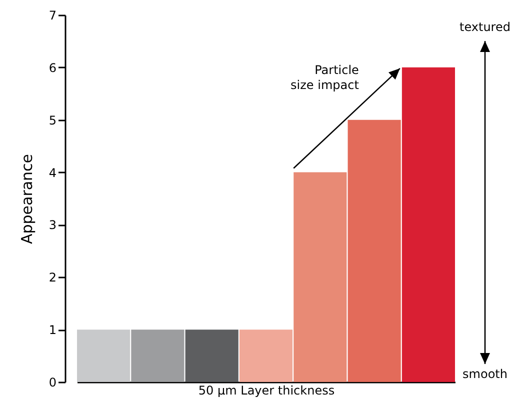  What do you see at coordinates (52, 383) in the screenshot?
I see `y-tick-label: 0` at bounding box center [52, 383].